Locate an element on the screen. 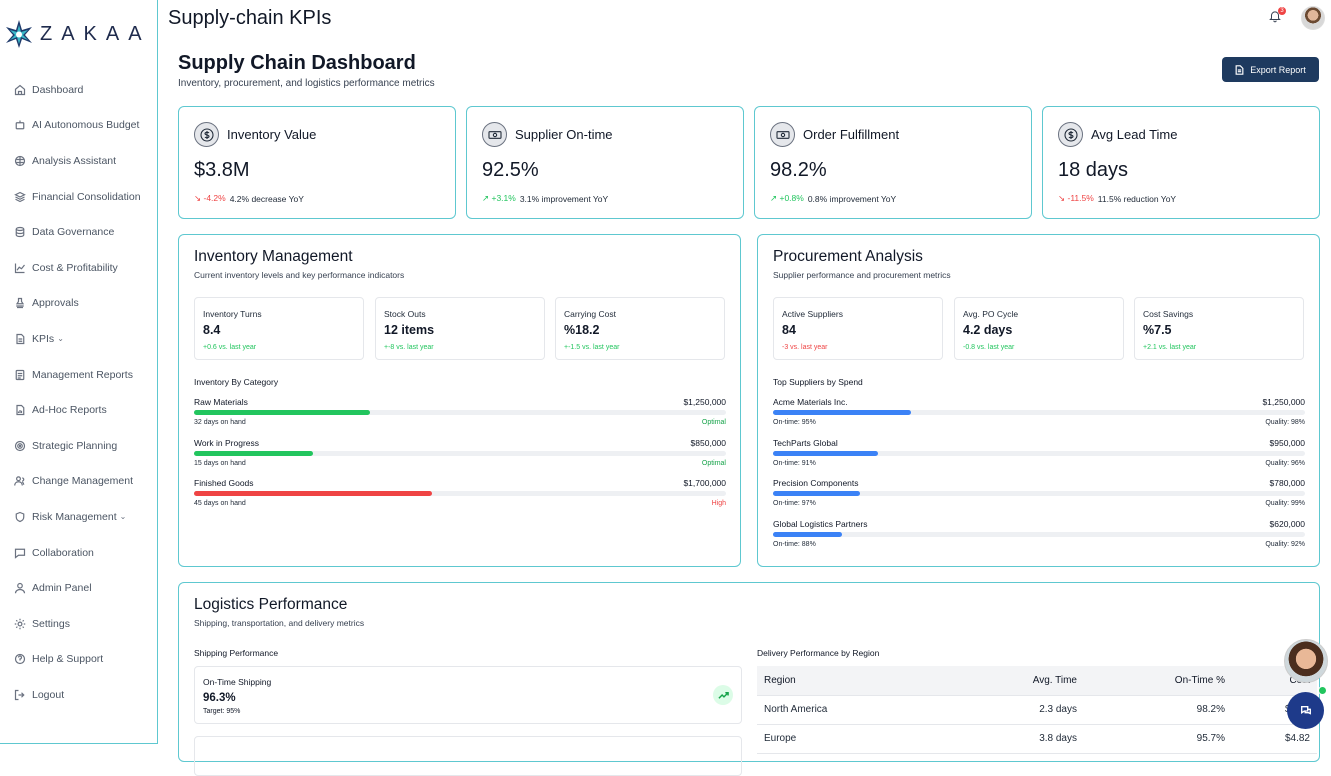 The width and height of the screenshot is (1331, 776). robot-icon is located at coordinates (20, 125).